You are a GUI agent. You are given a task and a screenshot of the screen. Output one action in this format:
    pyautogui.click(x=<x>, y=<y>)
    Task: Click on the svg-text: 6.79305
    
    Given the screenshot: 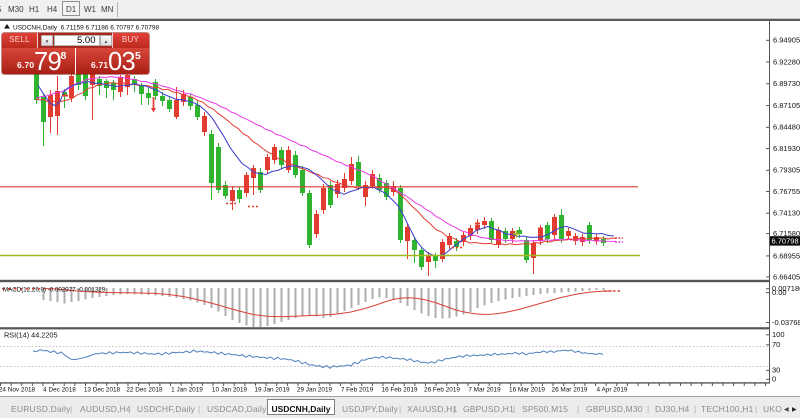 What is the action you would take?
    pyautogui.click(x=786, y=170)
    